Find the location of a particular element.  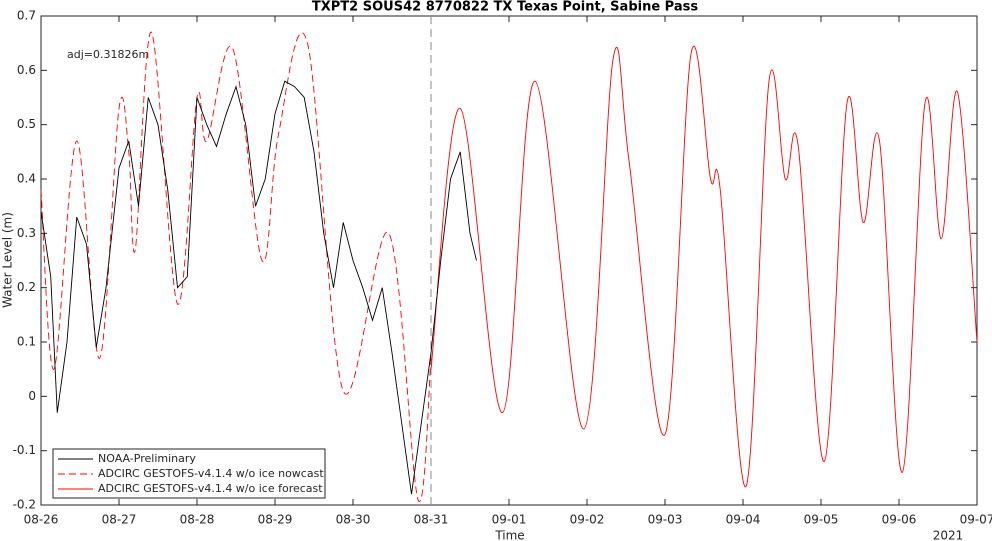

x-tick-label: 08-29 is located at coordinates (275, 520).